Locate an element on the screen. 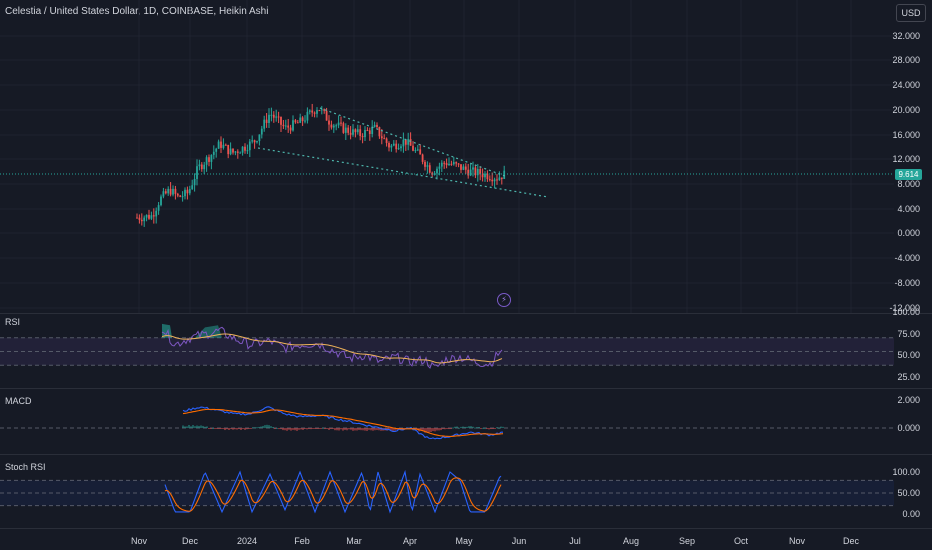  rsi-overbought-fill is located at coordinates (167, 330).